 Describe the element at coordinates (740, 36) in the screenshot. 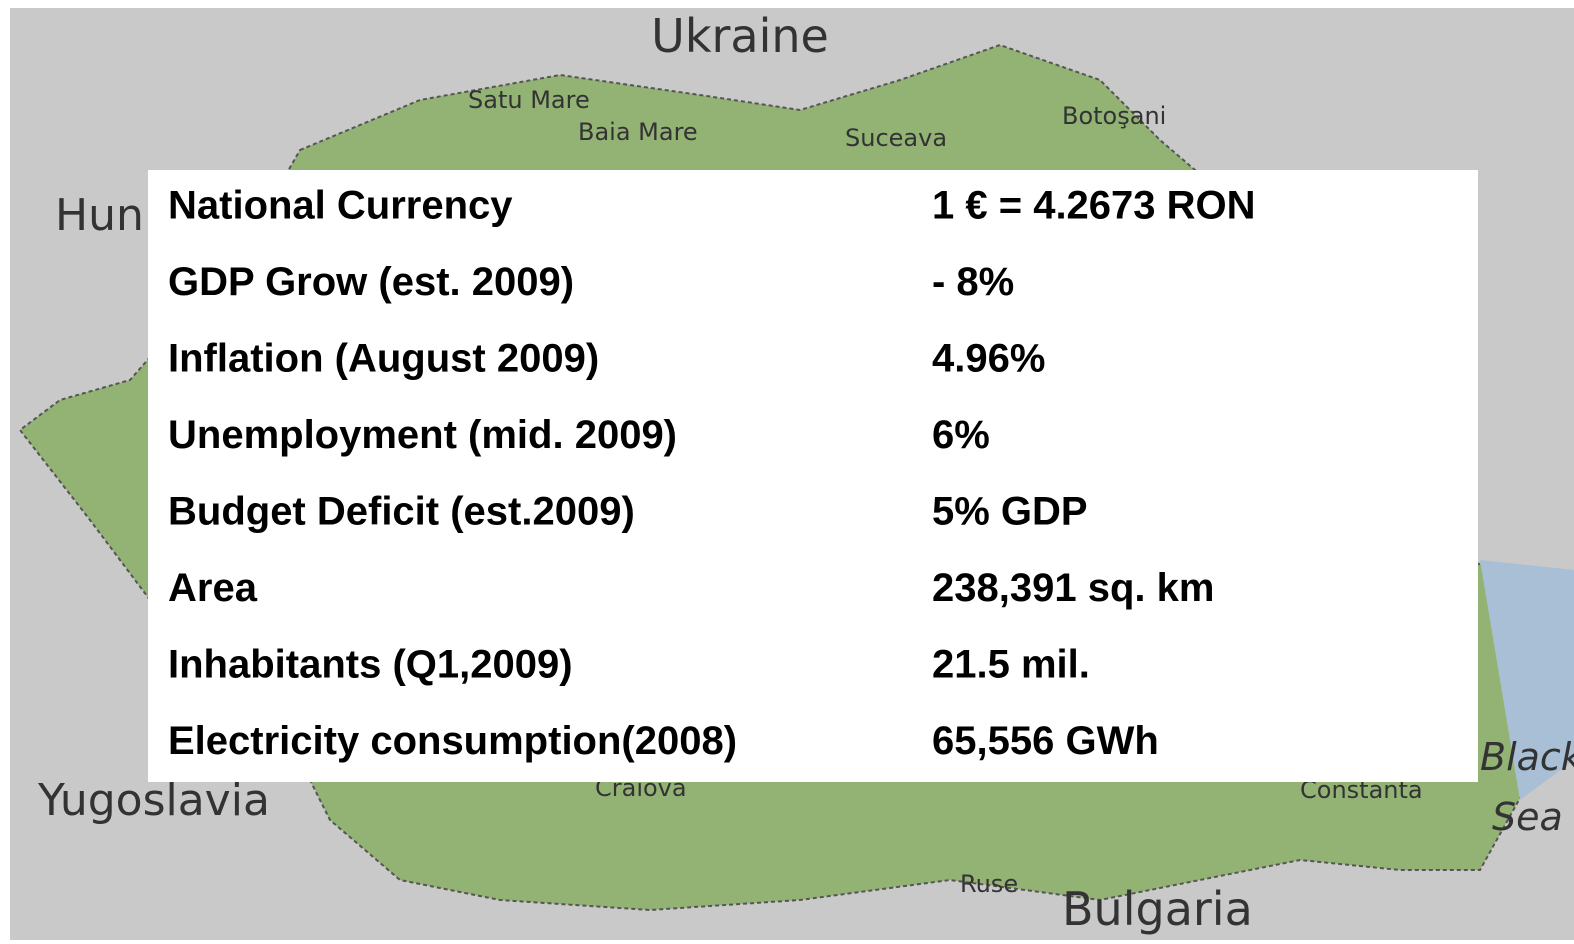

I see `map-label: Ukraine` at that location.